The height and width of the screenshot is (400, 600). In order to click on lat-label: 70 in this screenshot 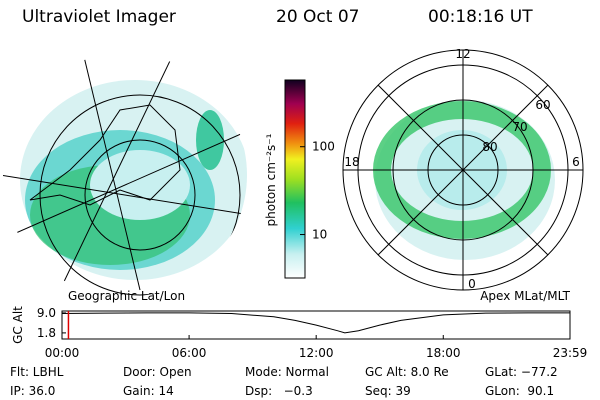, I will do `click(519, 127)`.